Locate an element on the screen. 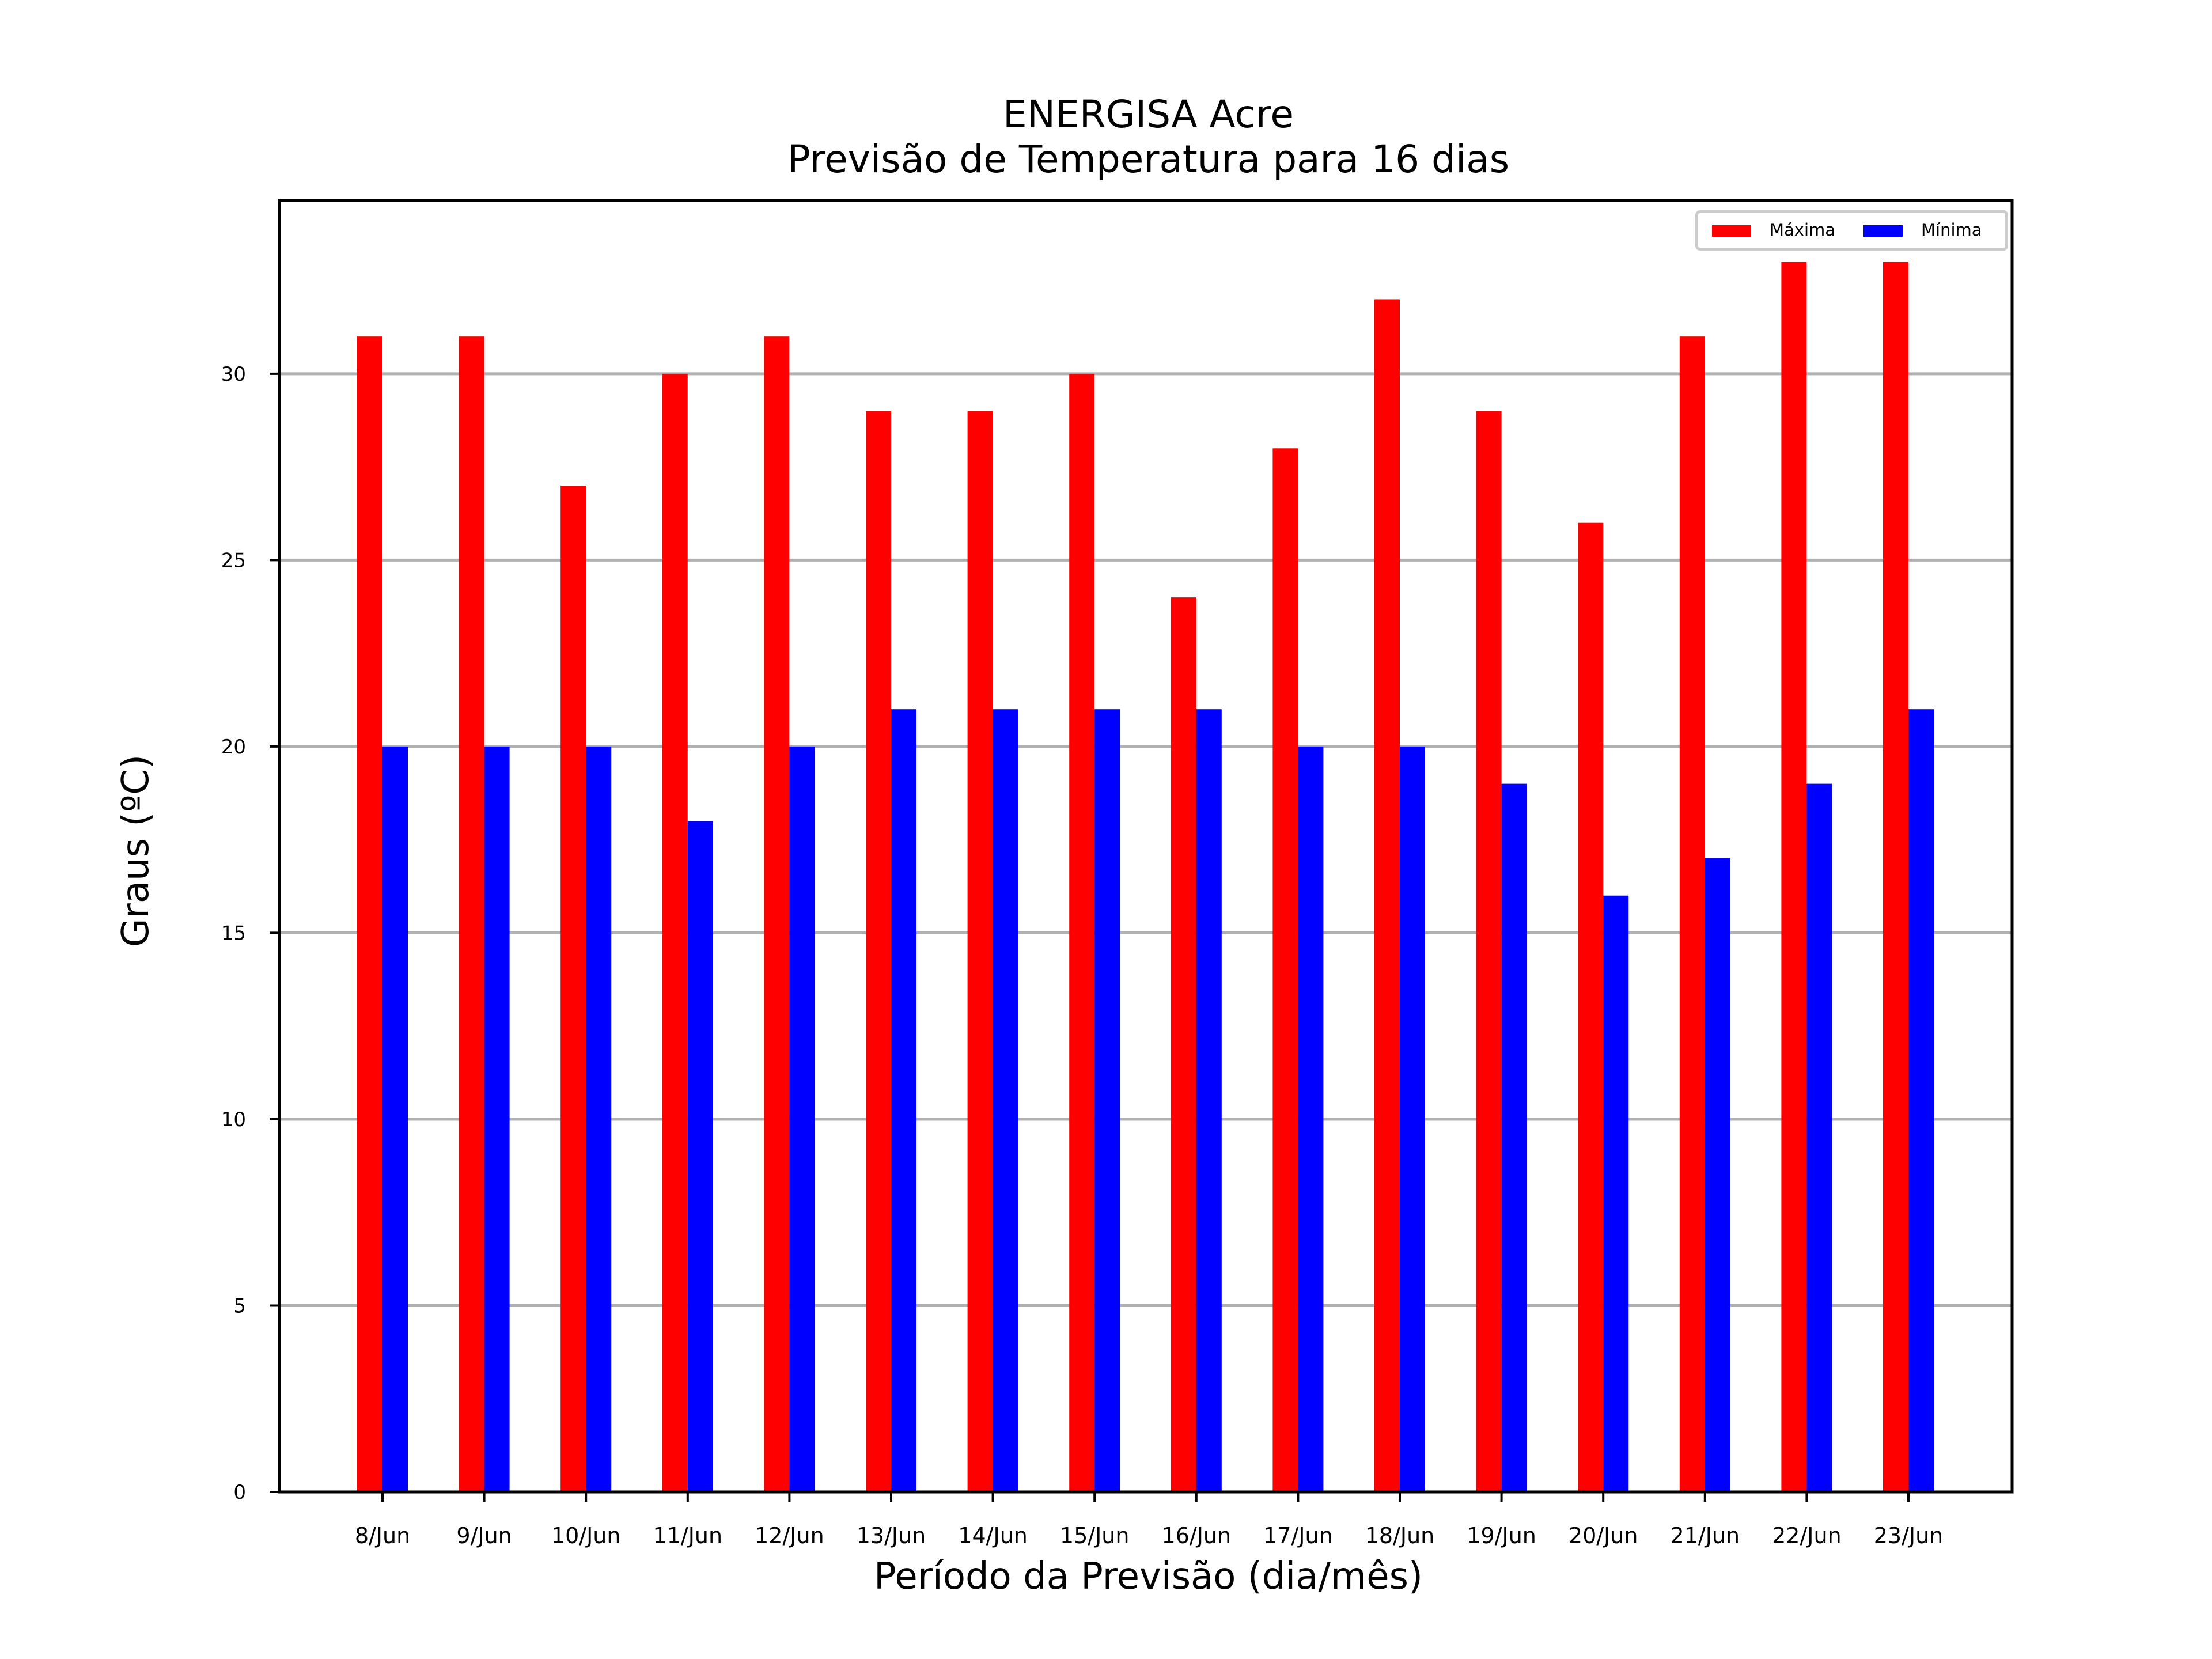 This screenshot has height=1659, width=2212. y-axis-label: Graus (ºC) is located at coordinates (136, 851).